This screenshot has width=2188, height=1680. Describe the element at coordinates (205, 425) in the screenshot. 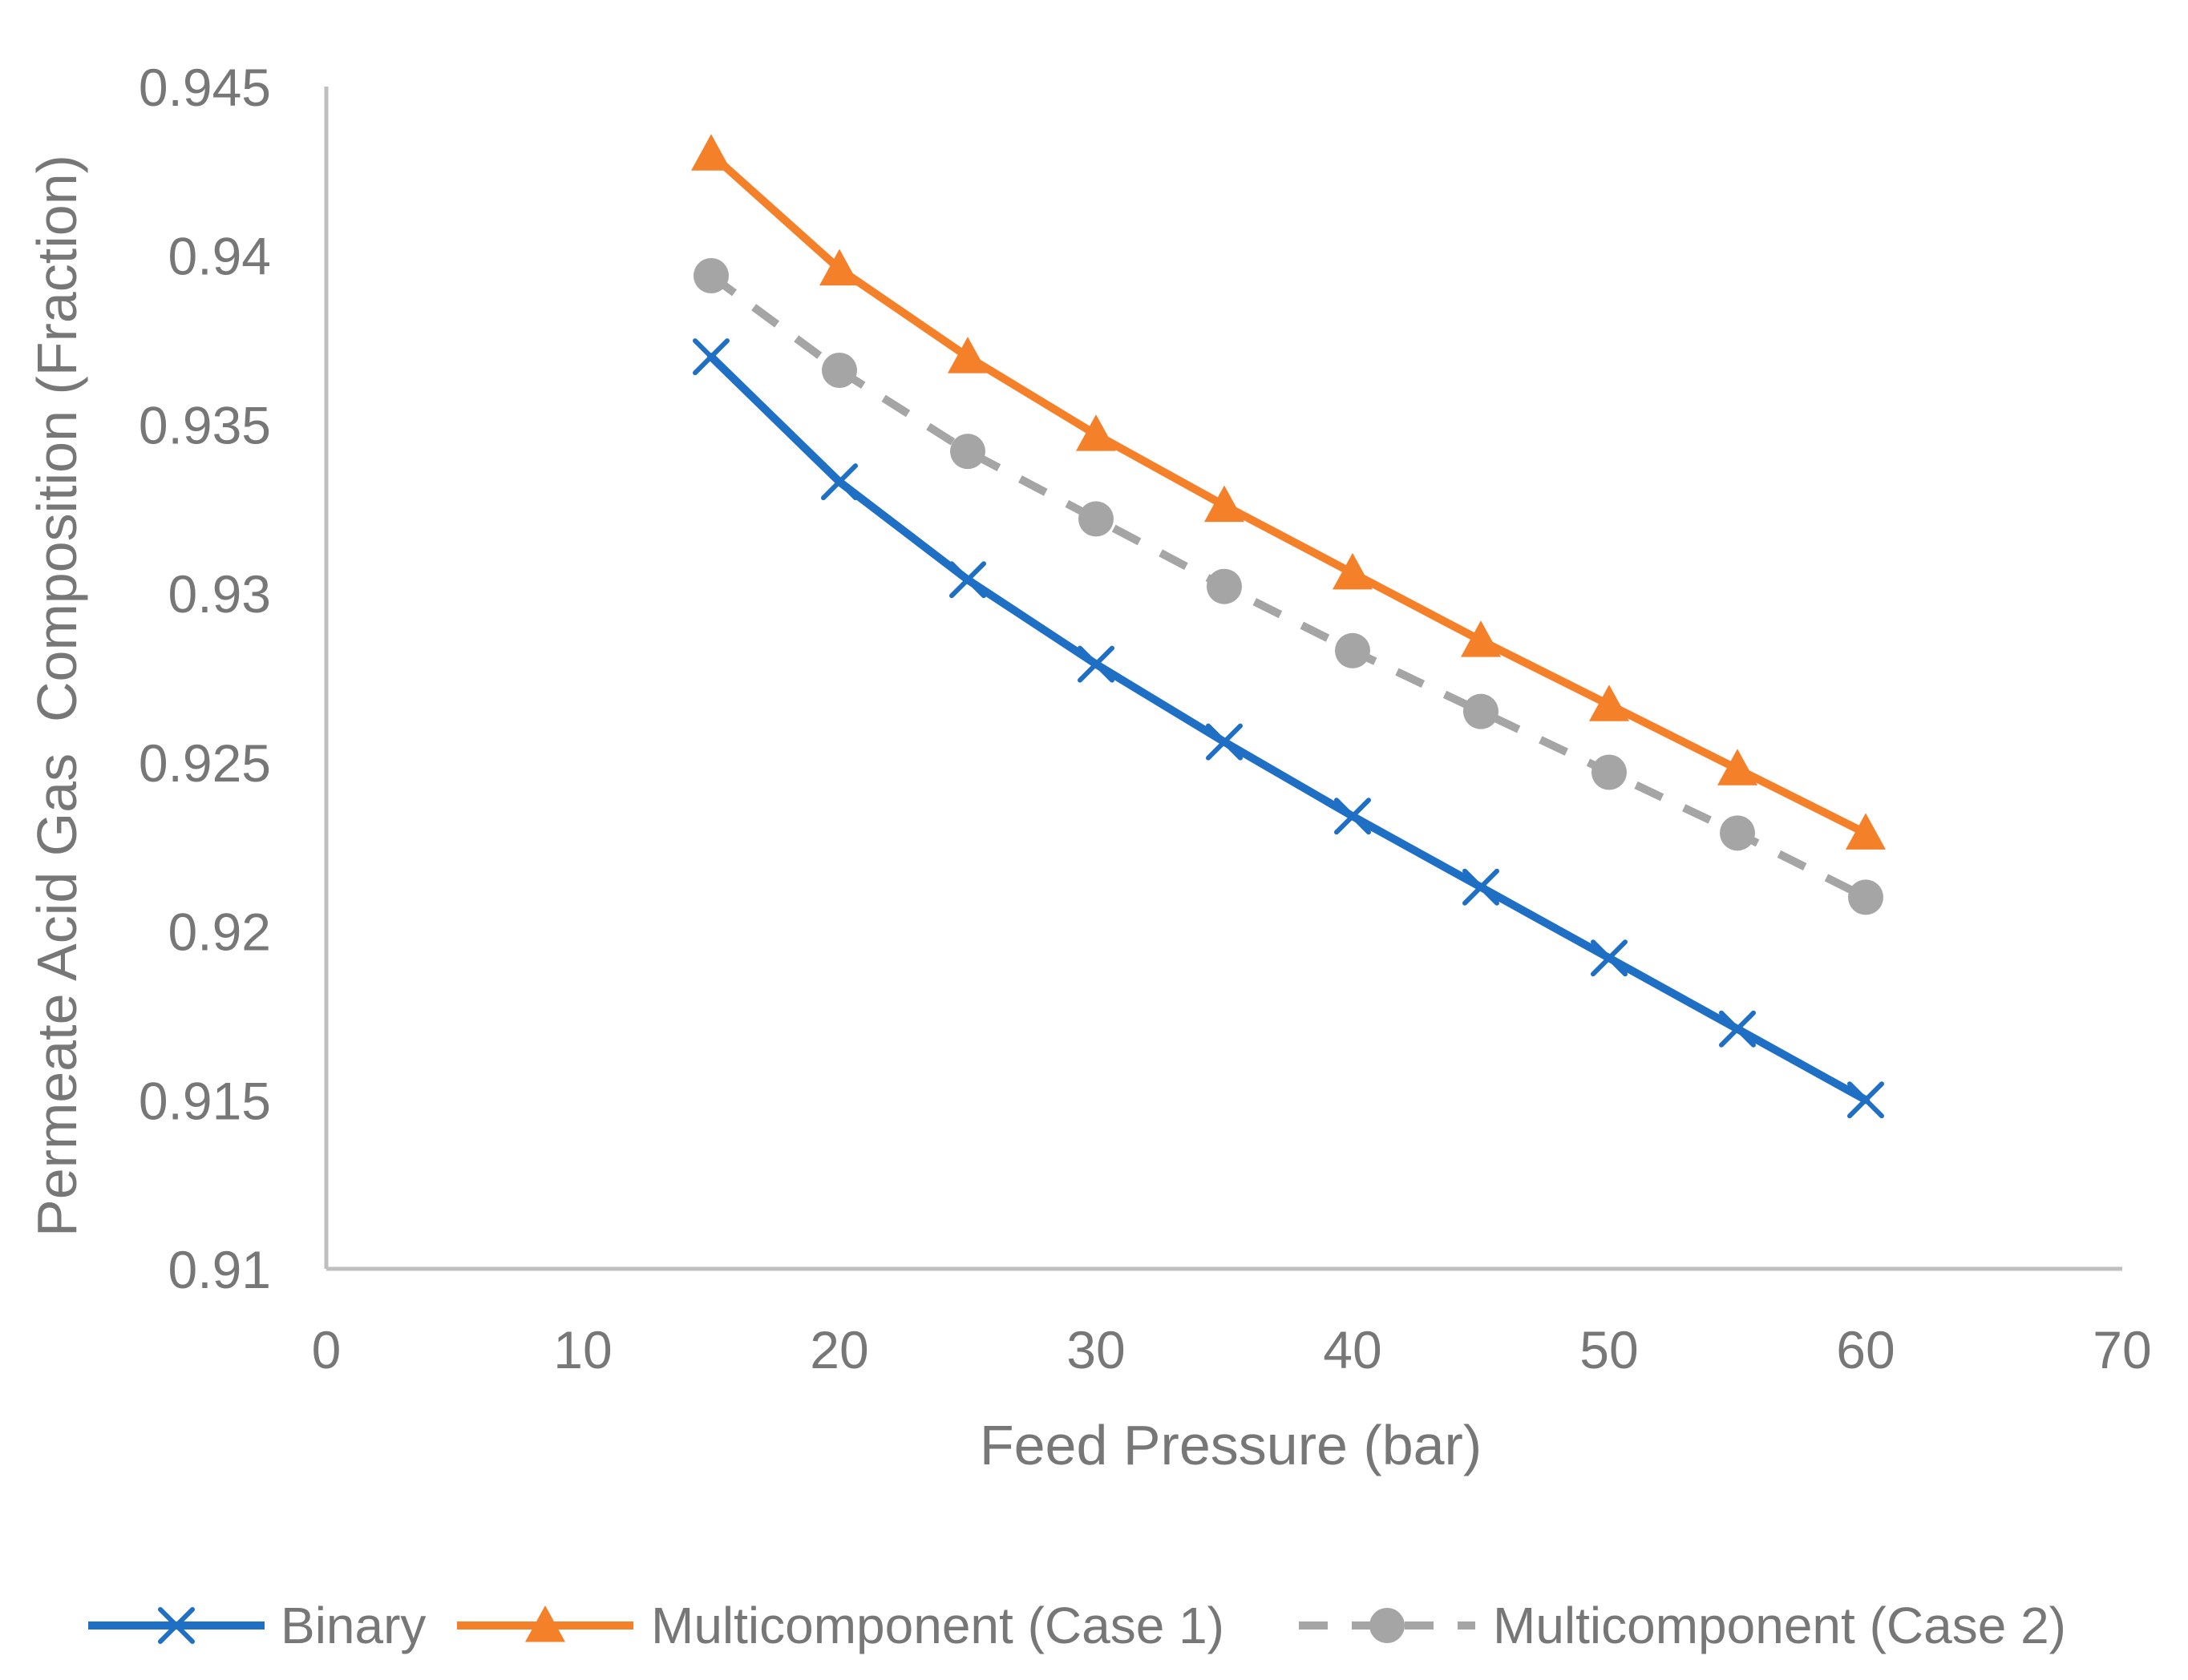

I see `y-tick-label: 0.935` at that location.